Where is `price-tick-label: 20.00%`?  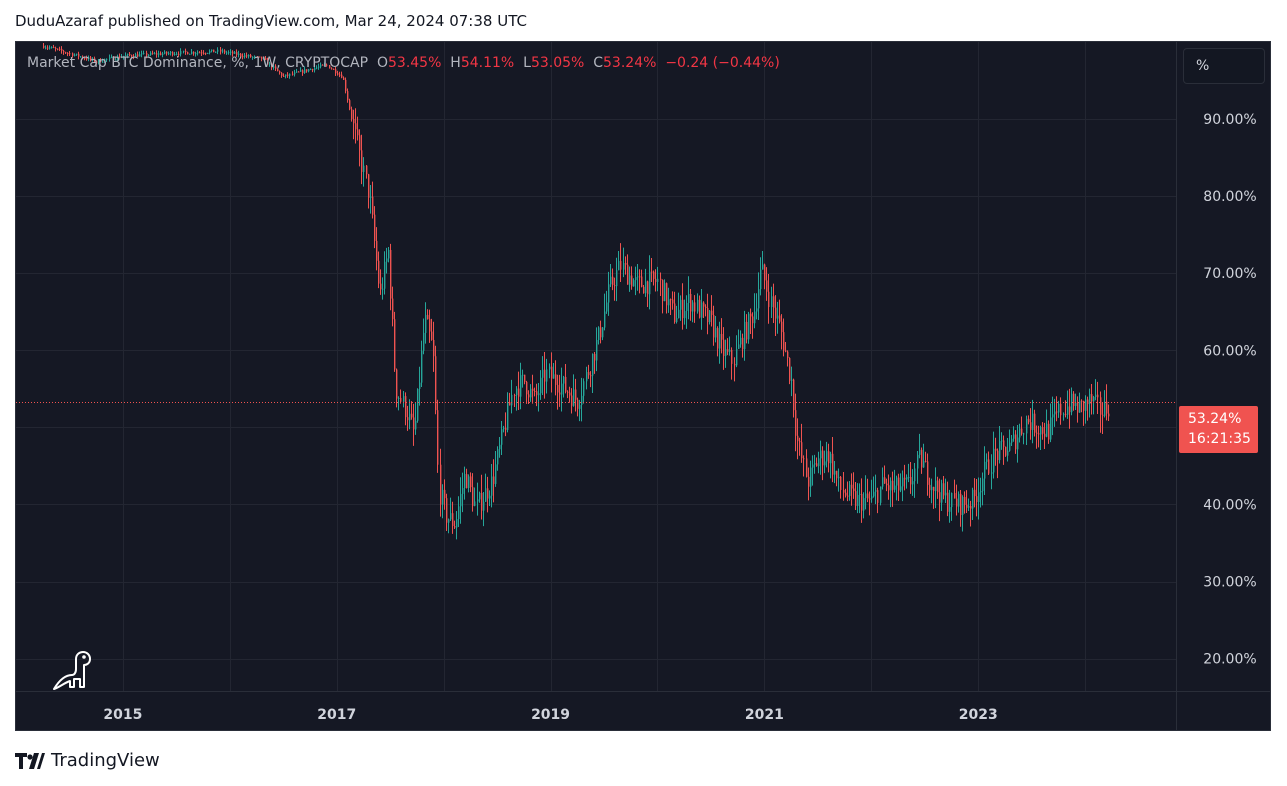
price-tick-label: 20.00% is located at coordinates (1229, 660).